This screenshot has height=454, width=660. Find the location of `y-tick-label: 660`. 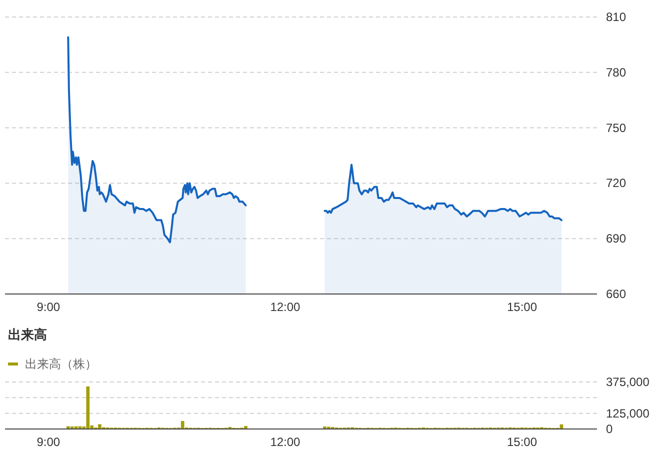

y-tick-label: 660 is located at coordinates (616, 294).